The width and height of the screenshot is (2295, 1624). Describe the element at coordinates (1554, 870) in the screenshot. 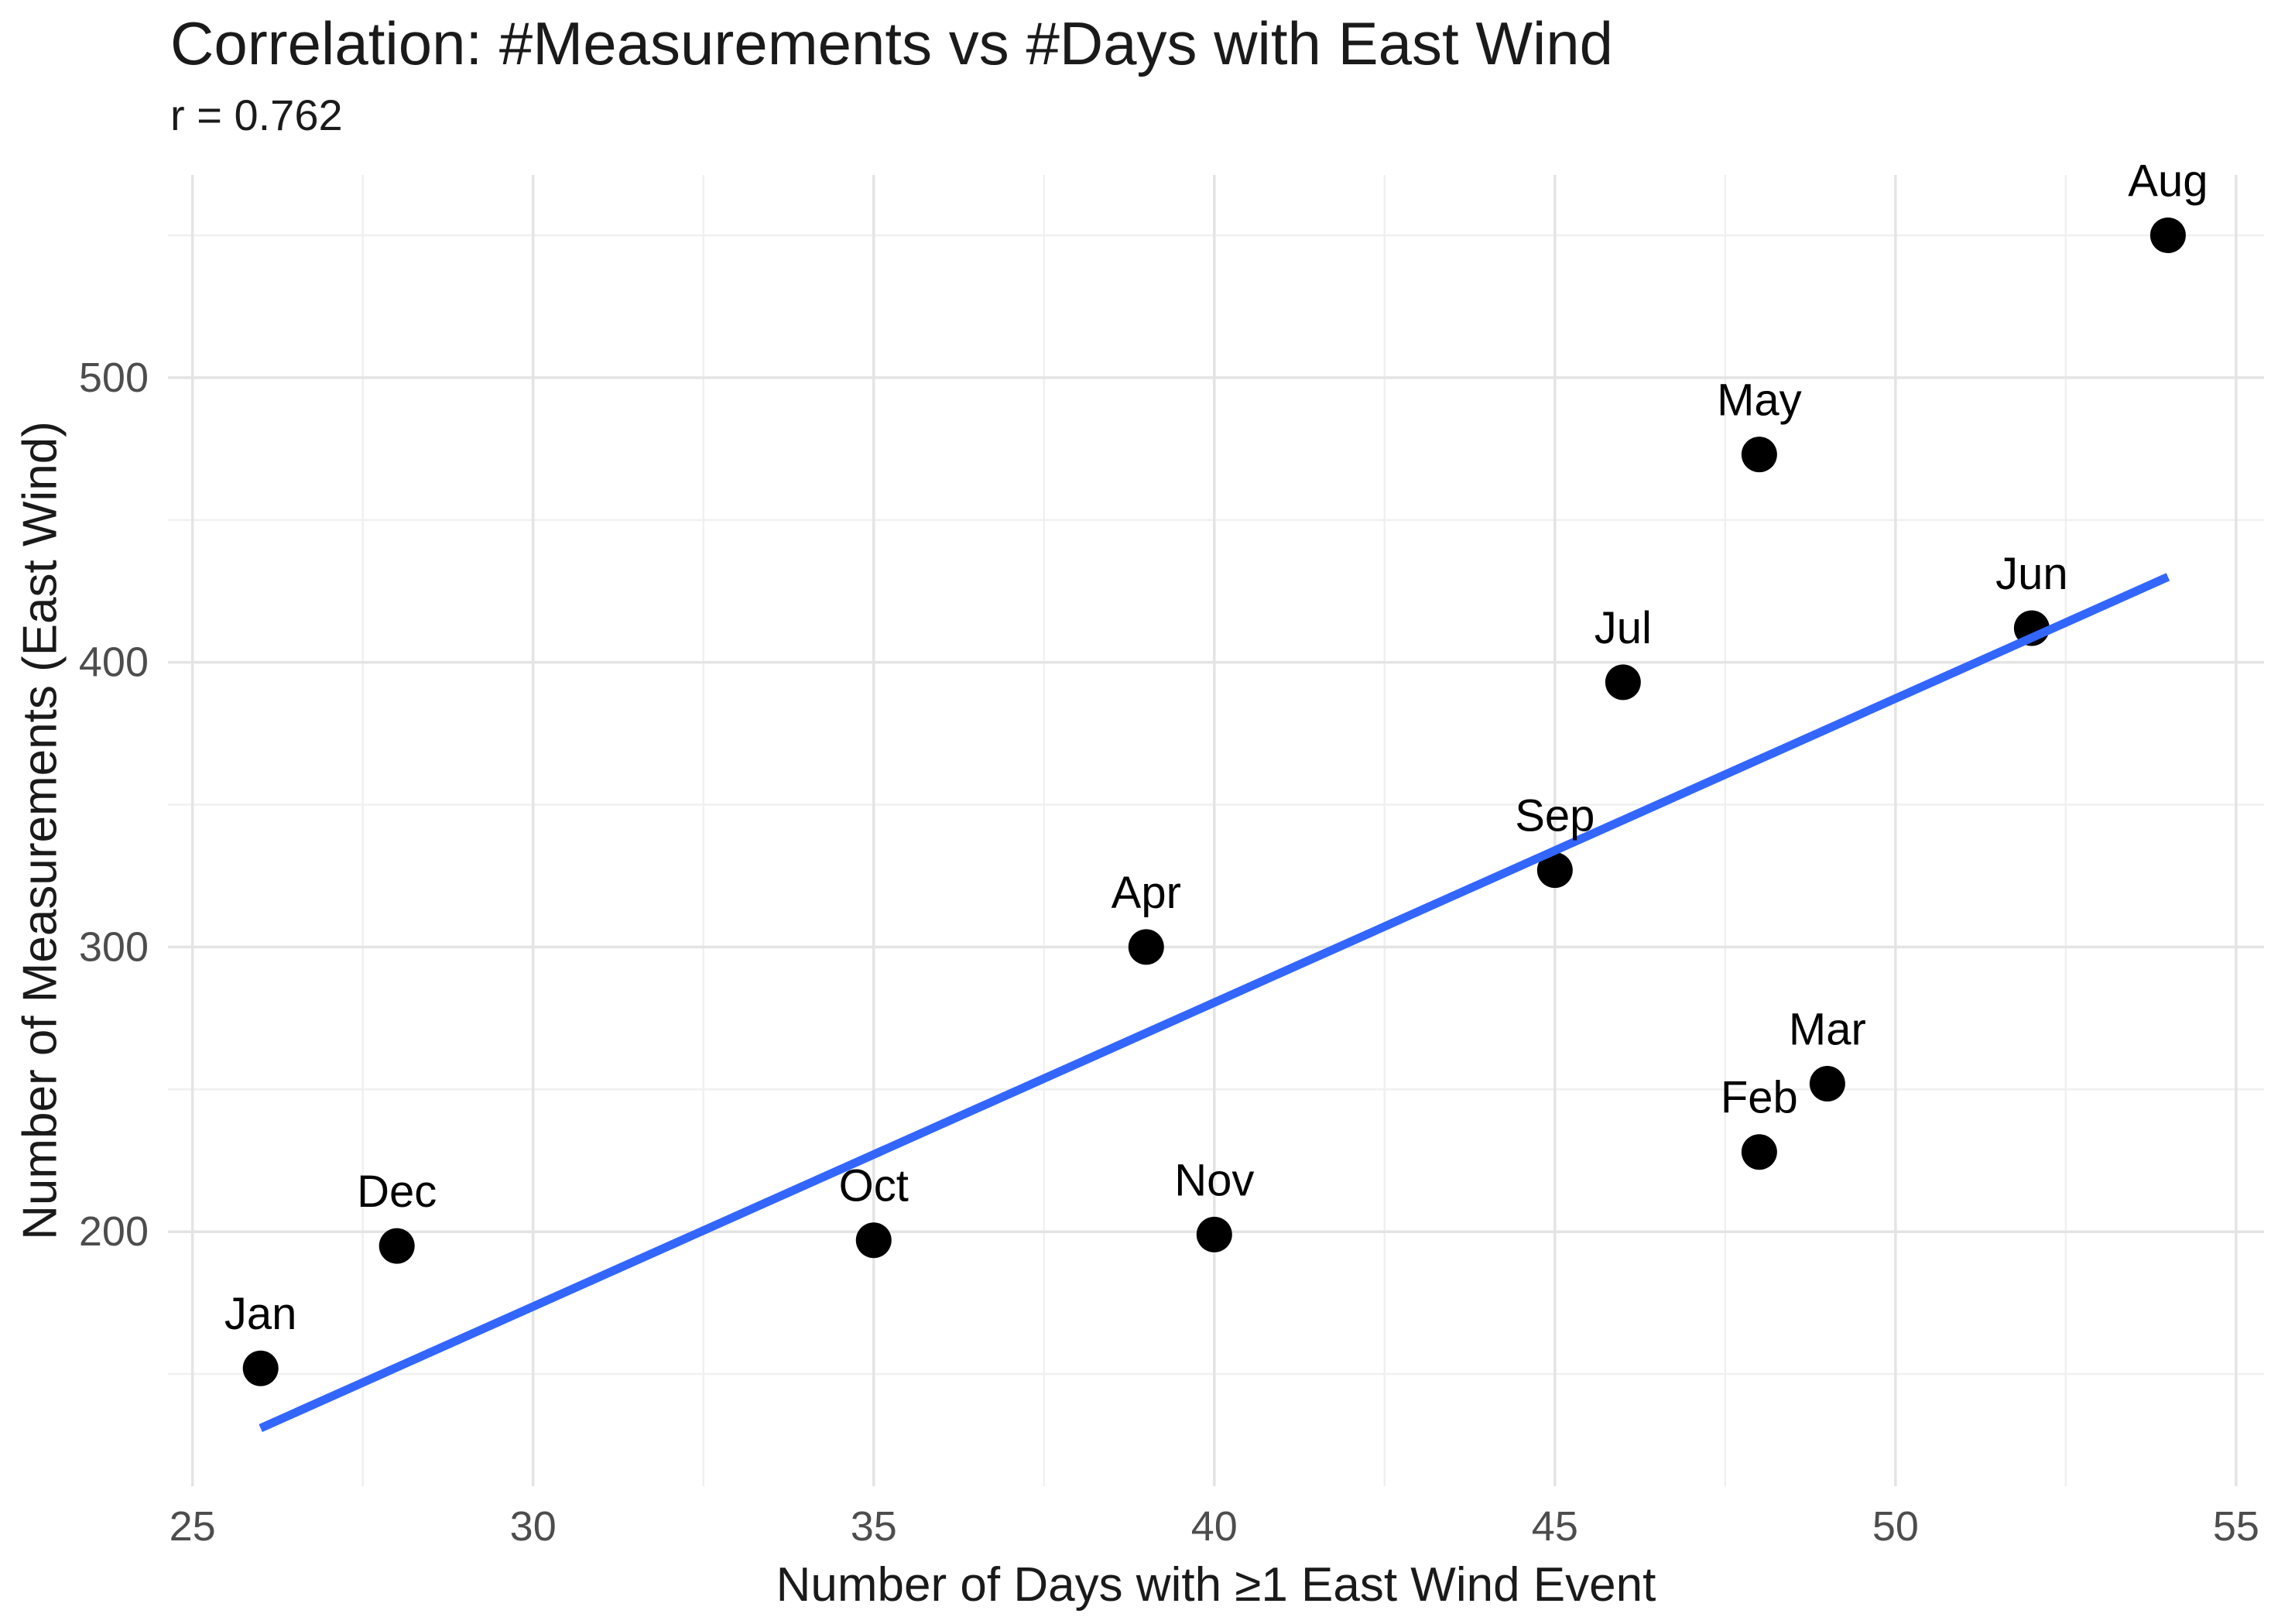

I see `data-point-sep` at that location.